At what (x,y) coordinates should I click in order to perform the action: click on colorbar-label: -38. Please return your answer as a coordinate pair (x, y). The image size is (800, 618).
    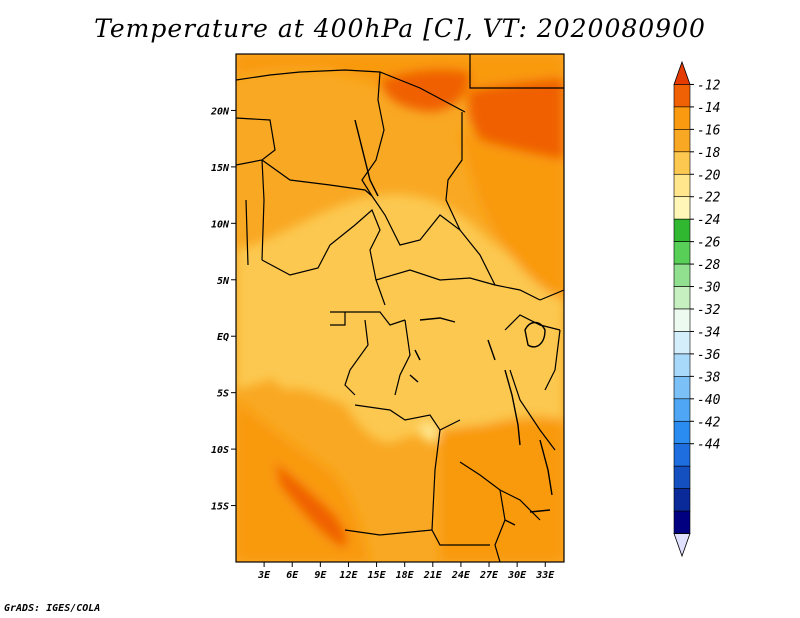
    Looking at the image, I should click on (709, 377).